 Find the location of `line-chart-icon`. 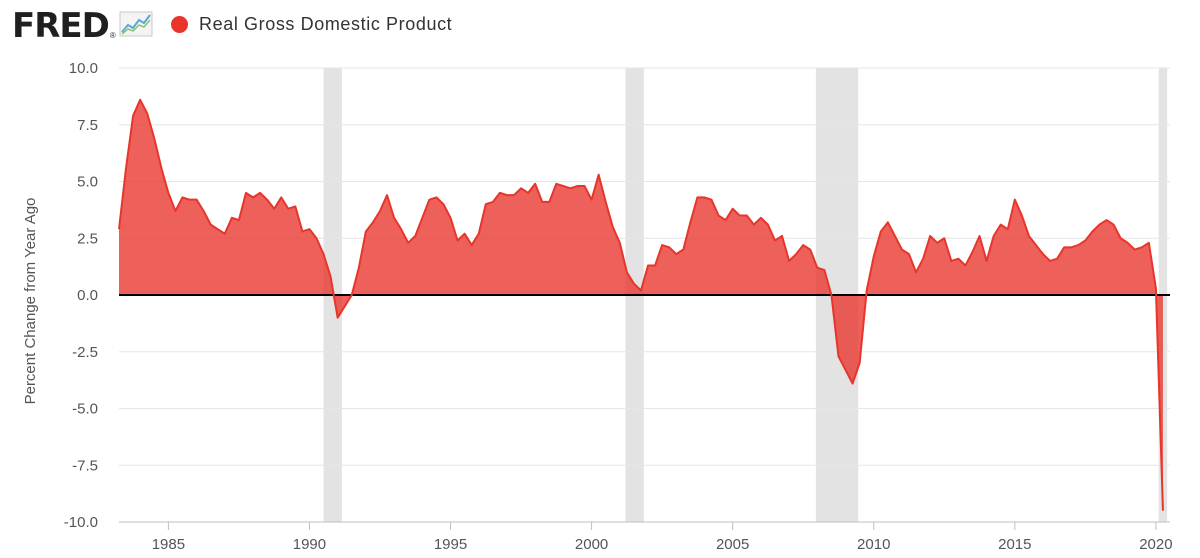

line-chart-icon is located at coordinates (136, 26).